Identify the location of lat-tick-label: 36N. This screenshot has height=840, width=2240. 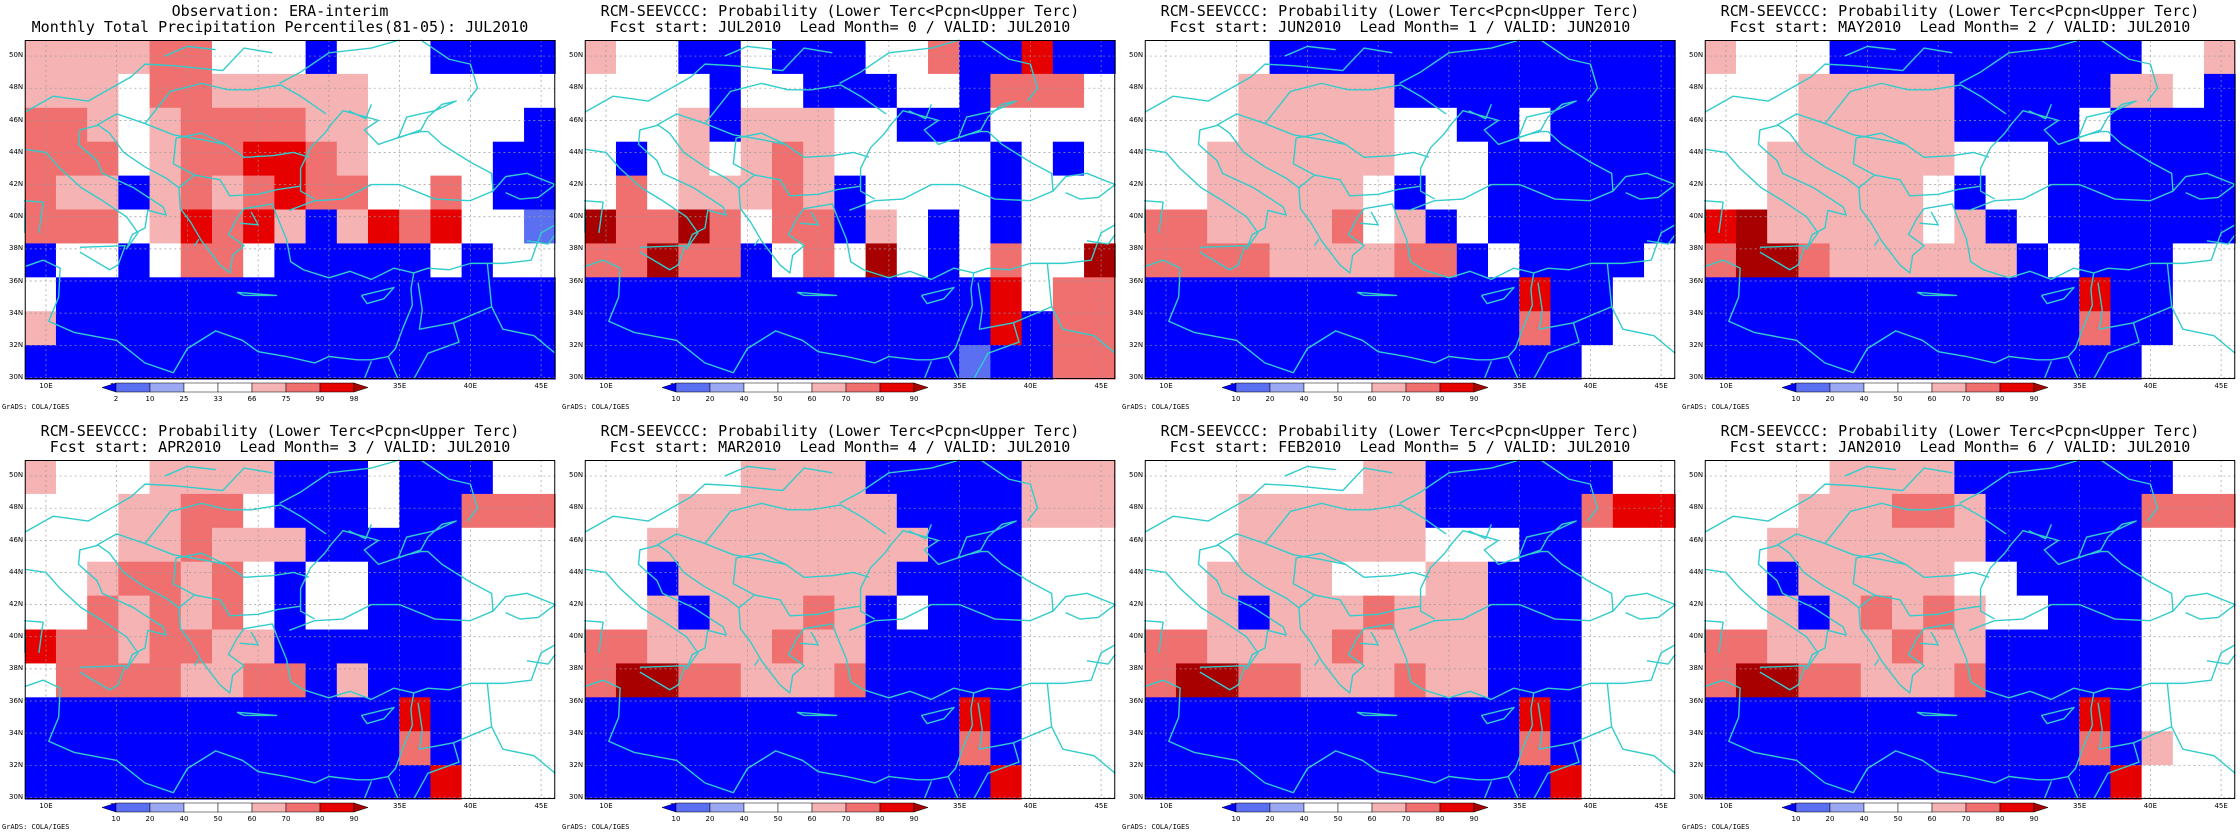
(576, 700).